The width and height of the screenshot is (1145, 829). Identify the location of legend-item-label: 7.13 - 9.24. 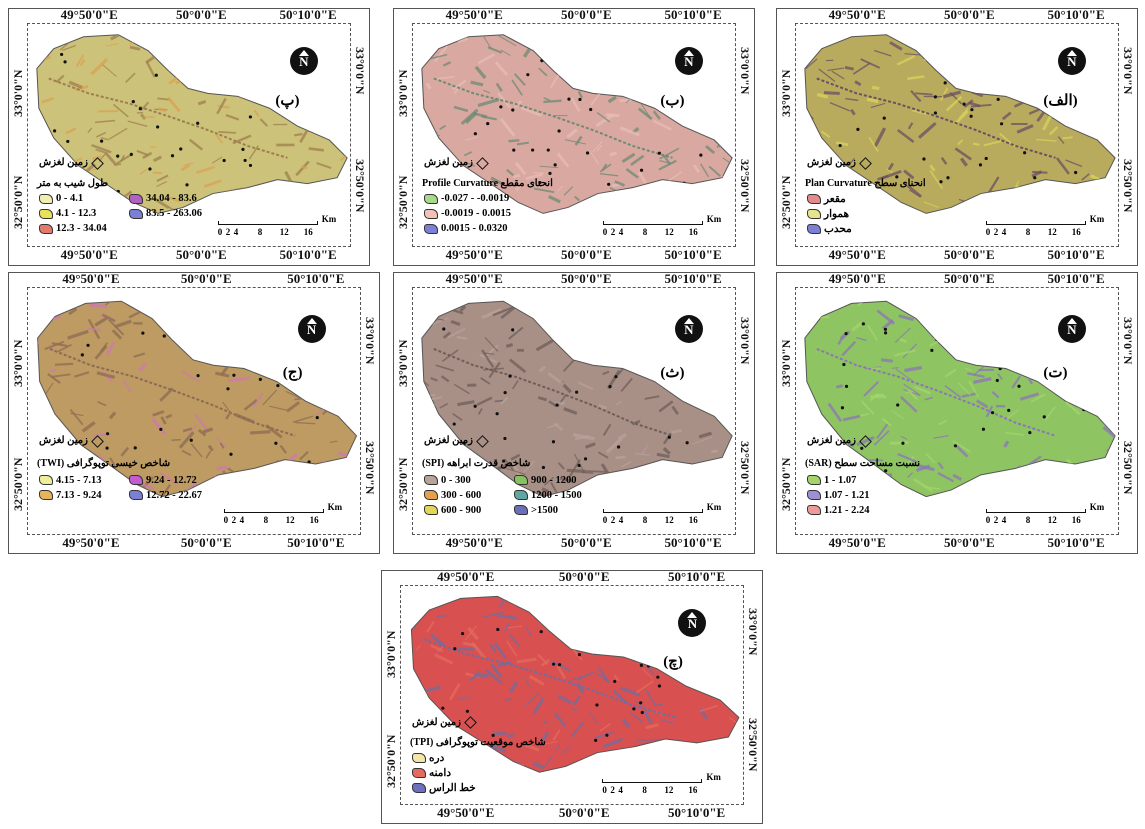
(79, 495).